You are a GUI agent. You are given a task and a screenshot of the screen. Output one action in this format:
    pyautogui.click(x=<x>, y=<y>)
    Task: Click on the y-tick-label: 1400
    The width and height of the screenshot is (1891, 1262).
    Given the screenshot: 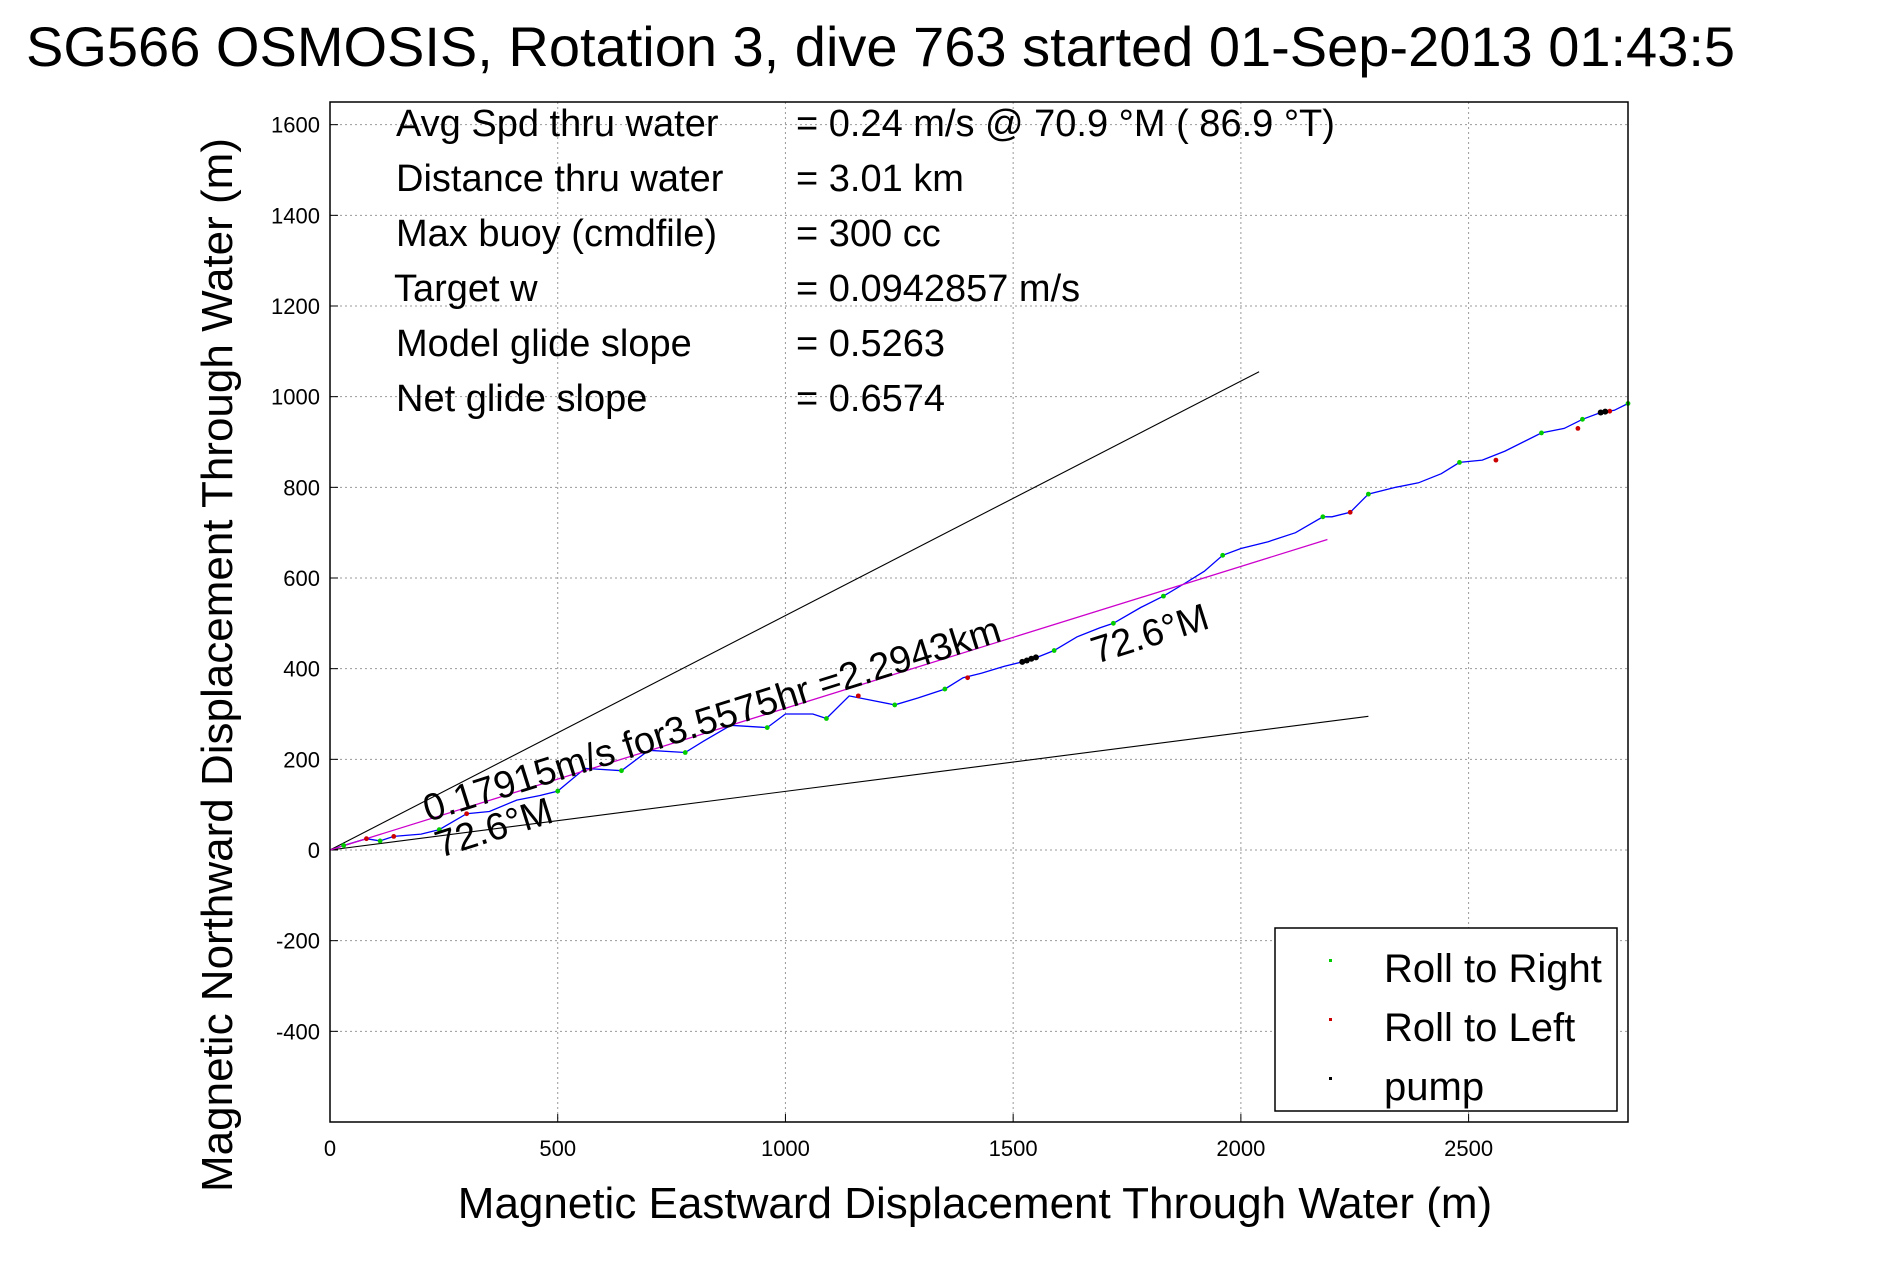 What is the action you would take?
    pyautogui.click(x=295, y=215)
    